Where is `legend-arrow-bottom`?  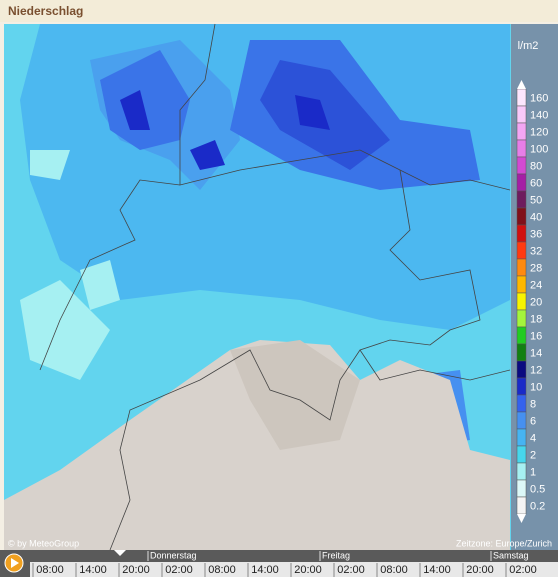
legend-arrow-bottom is located at coordinates (521, 518).